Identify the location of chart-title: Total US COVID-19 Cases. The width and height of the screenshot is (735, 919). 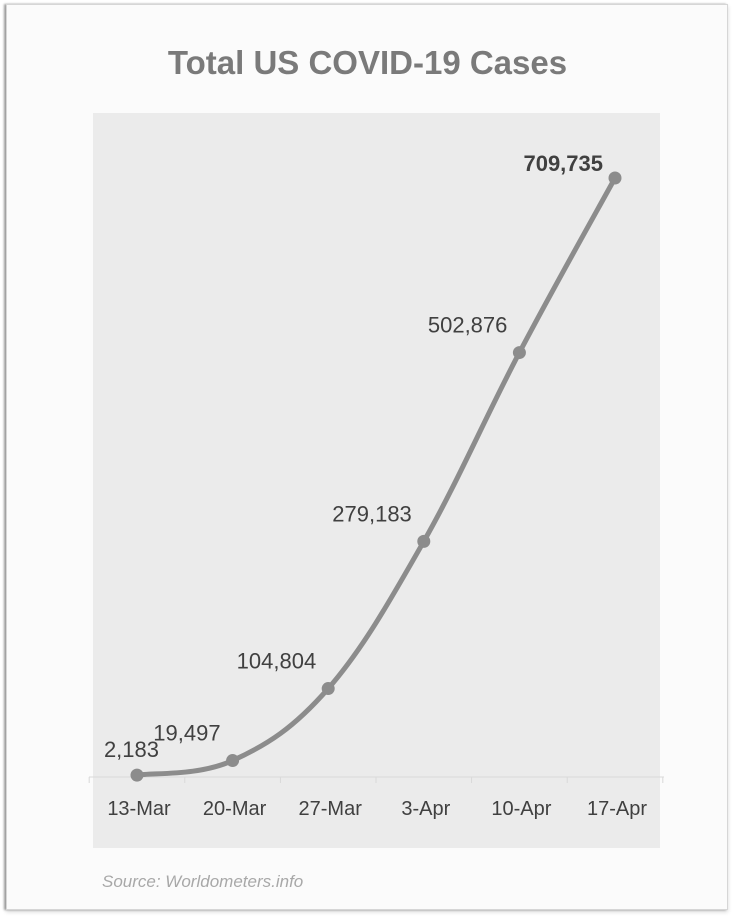
(367, 62).